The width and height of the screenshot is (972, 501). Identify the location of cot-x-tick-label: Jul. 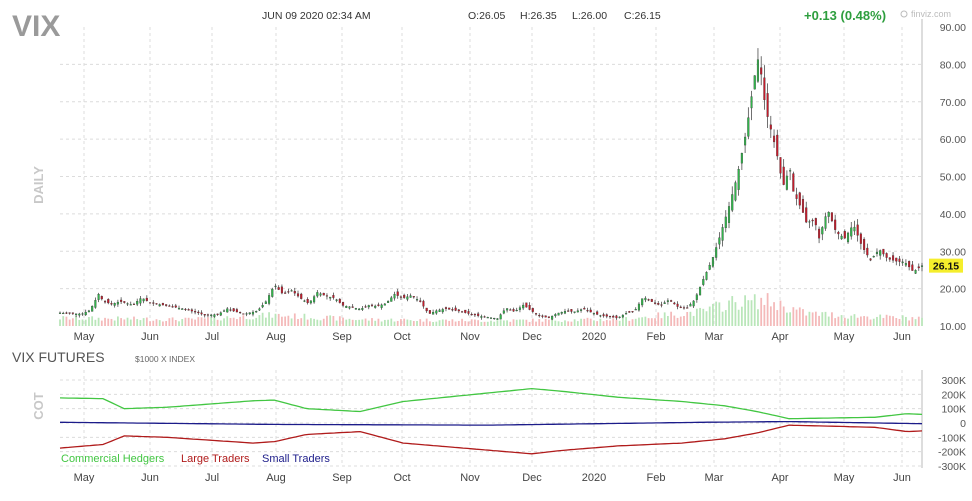
(212, 478).